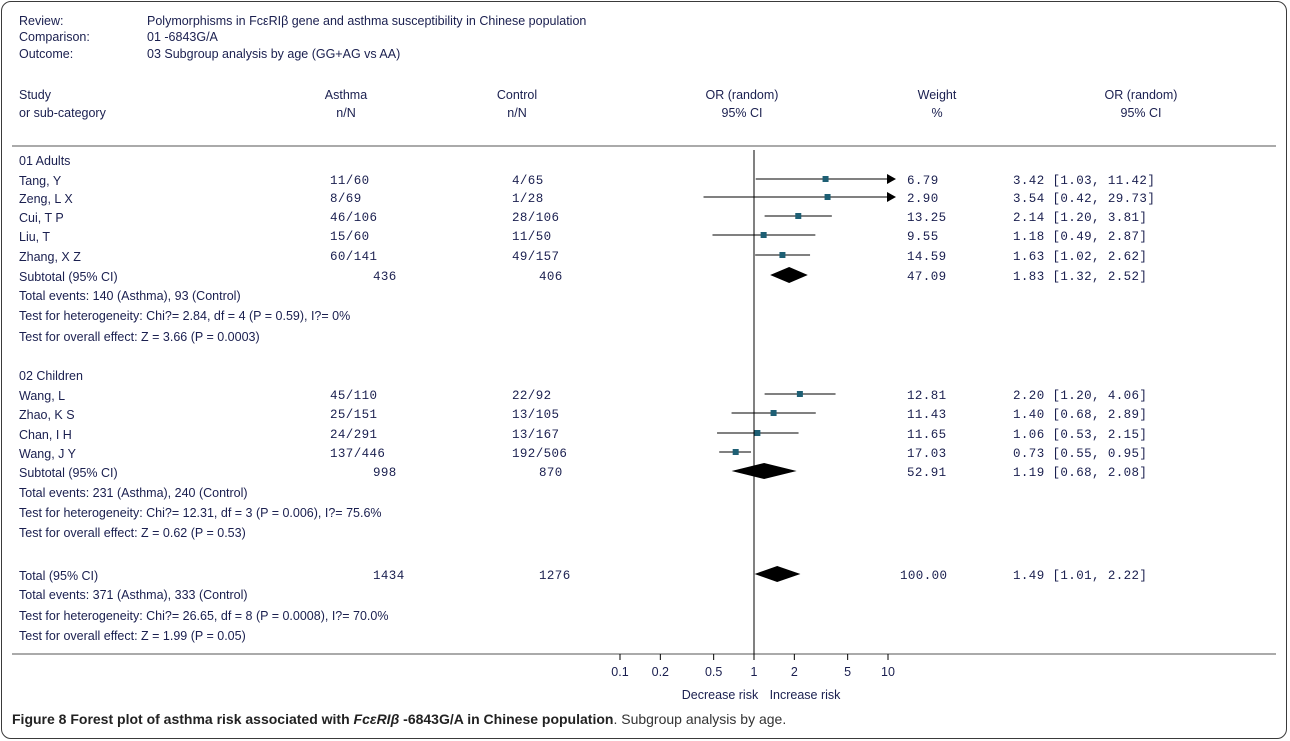 The image size is (1290, 741). I want to click on study-row-1-3-asthma: 137/446, so click(358, 454).